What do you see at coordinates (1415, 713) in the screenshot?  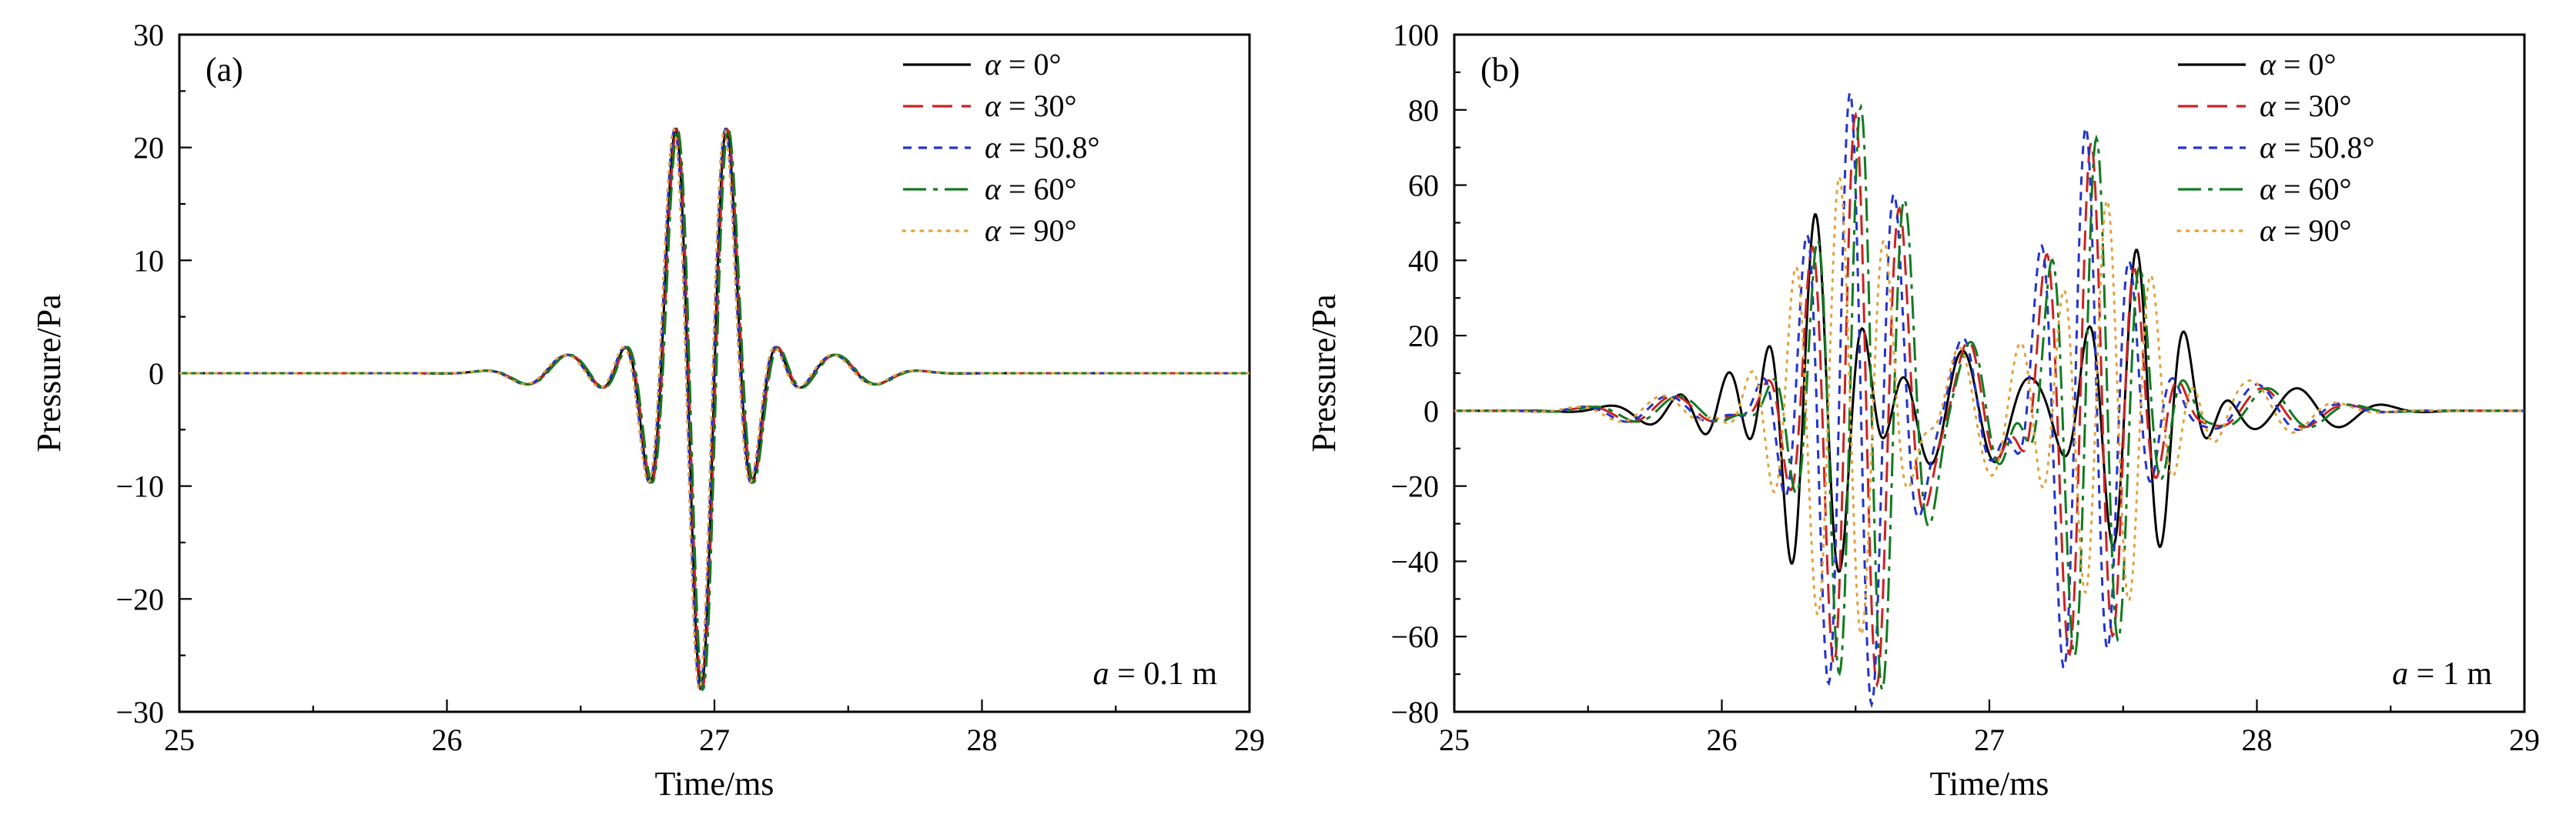 I see `y-tick-label: −80` at bounding box center [1415, 713].